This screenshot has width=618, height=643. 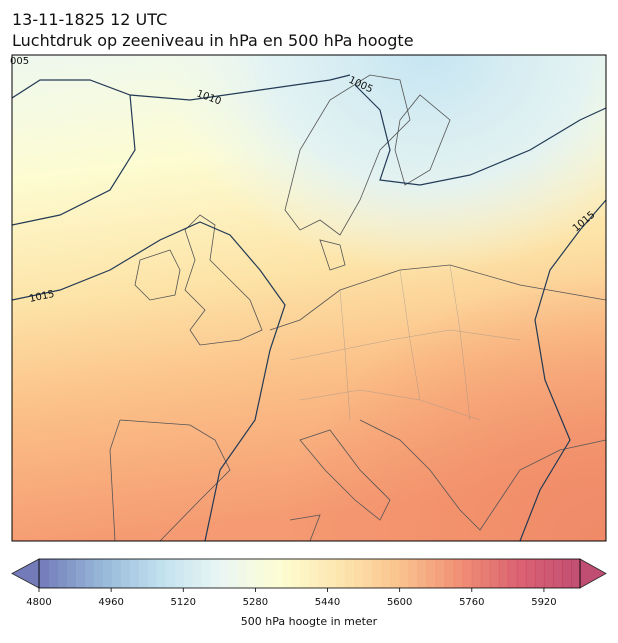 What do you see at coordinates (38, 602) in the screenshot?
I see `colorbar-tick-label: 4800` at bounding box center [38, 602].